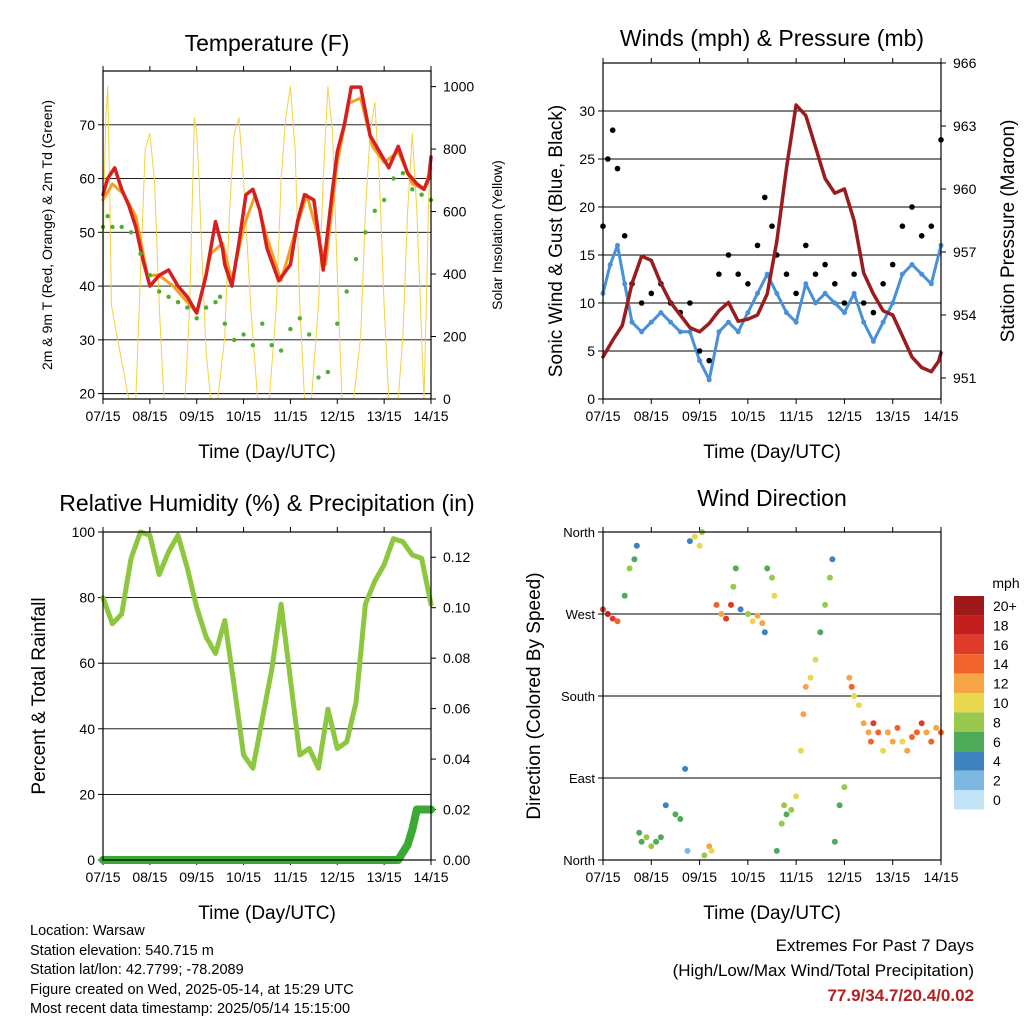 This screenshot has height=1024, width=1024. What do you see at coordinates (591, 351) in the screenshot?
I see `ytick-label: 5` at bounding box center [591, 351].